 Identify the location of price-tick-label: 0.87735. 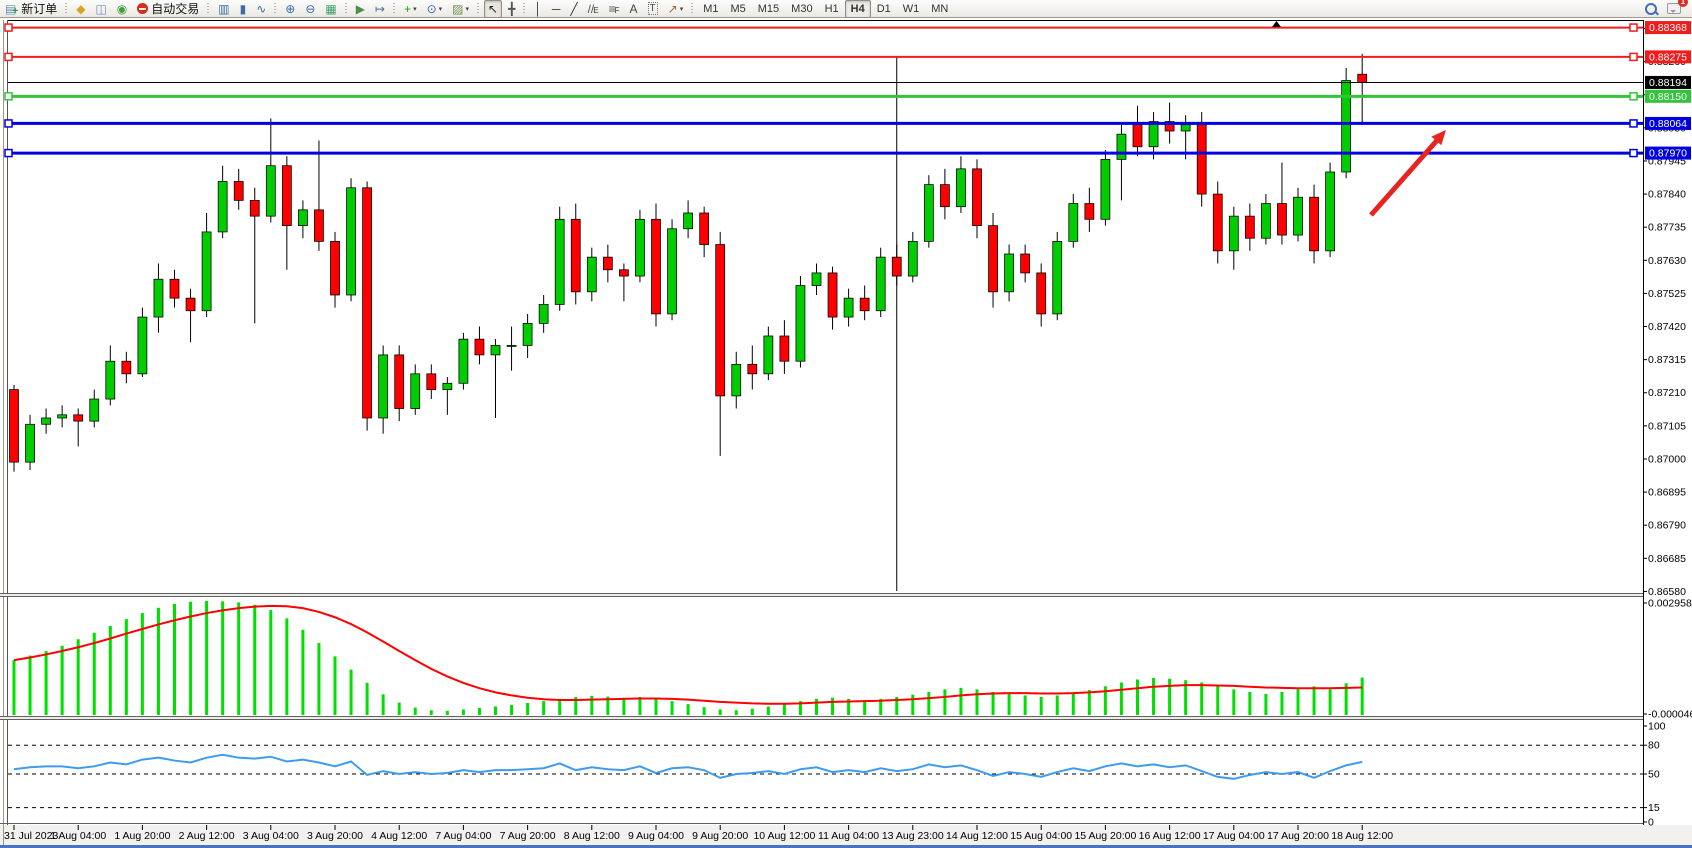
(1667, 228).